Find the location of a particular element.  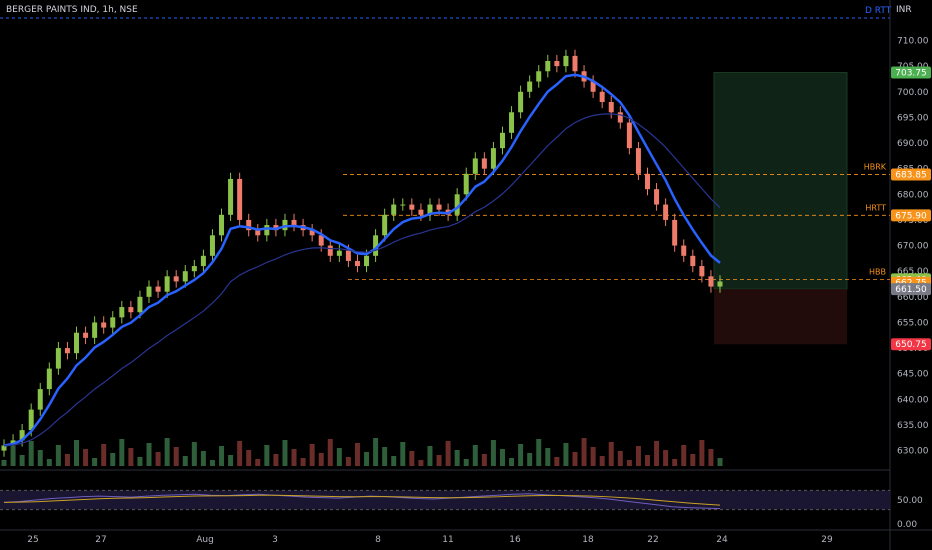

level-label: HBRK is located at coordinates (875, 167).